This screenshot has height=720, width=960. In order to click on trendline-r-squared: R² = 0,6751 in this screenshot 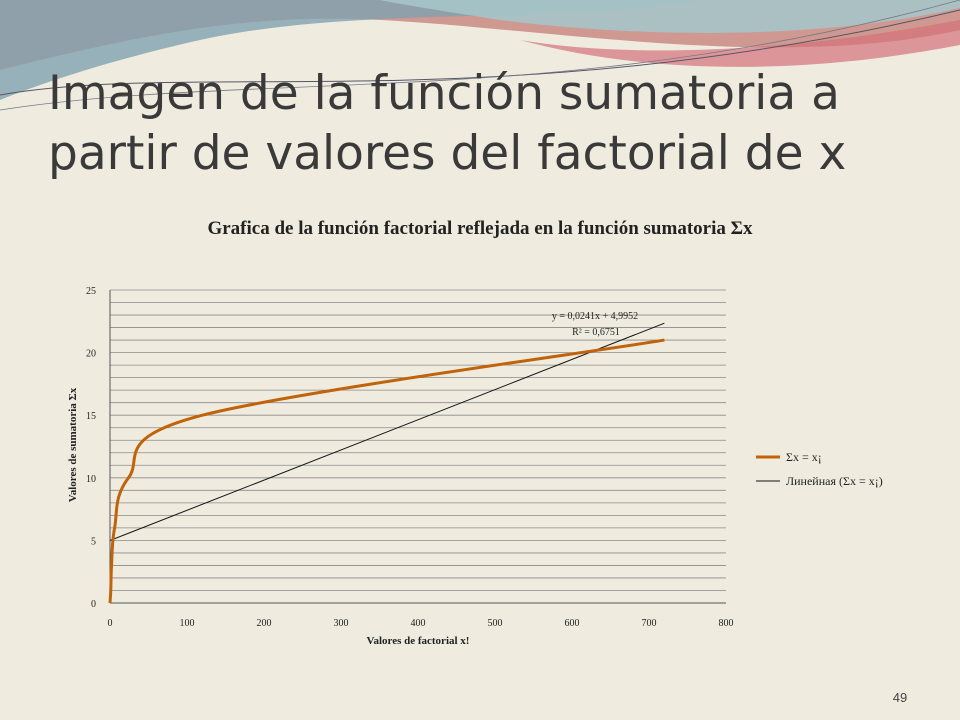, I will do `click(596, 332)`.